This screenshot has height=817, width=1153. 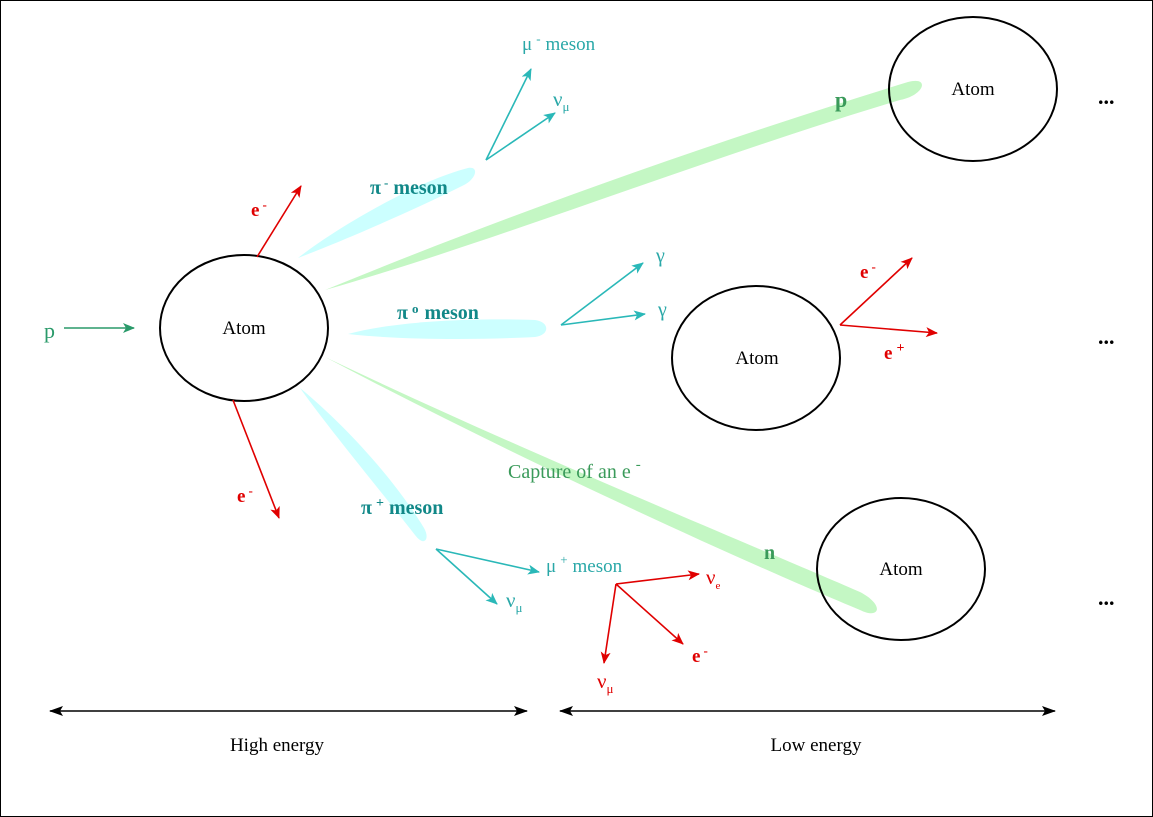 I want to click on high-energy-label: High energy, so click(x=277, y=745).